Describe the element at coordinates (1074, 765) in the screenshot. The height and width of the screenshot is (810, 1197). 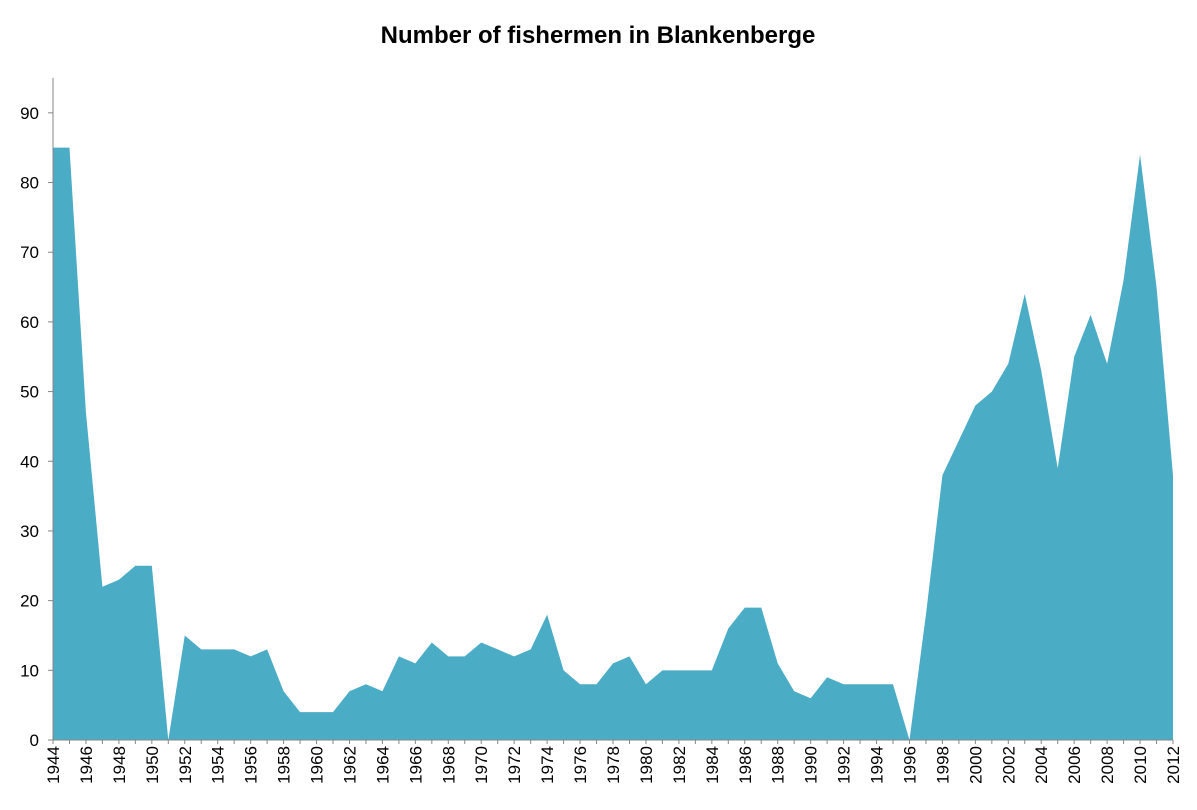
I see `x-tick-label: 2006` at that location.